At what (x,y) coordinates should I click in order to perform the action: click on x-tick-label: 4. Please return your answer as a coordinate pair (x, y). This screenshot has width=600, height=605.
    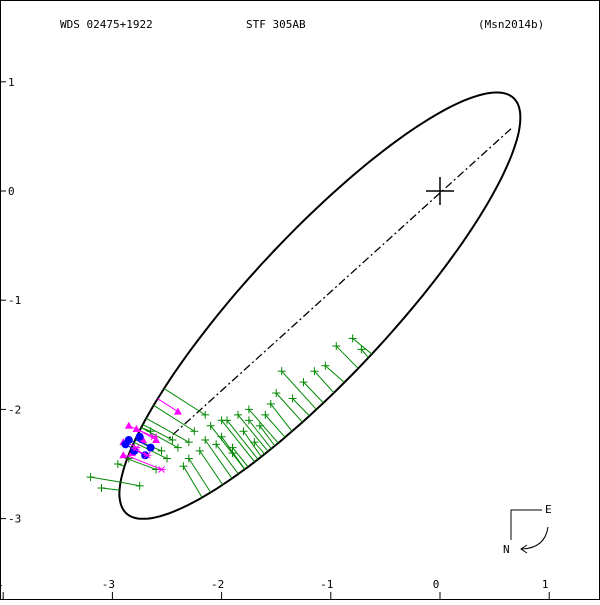
    Looking at the image, I should click on (1, 584).